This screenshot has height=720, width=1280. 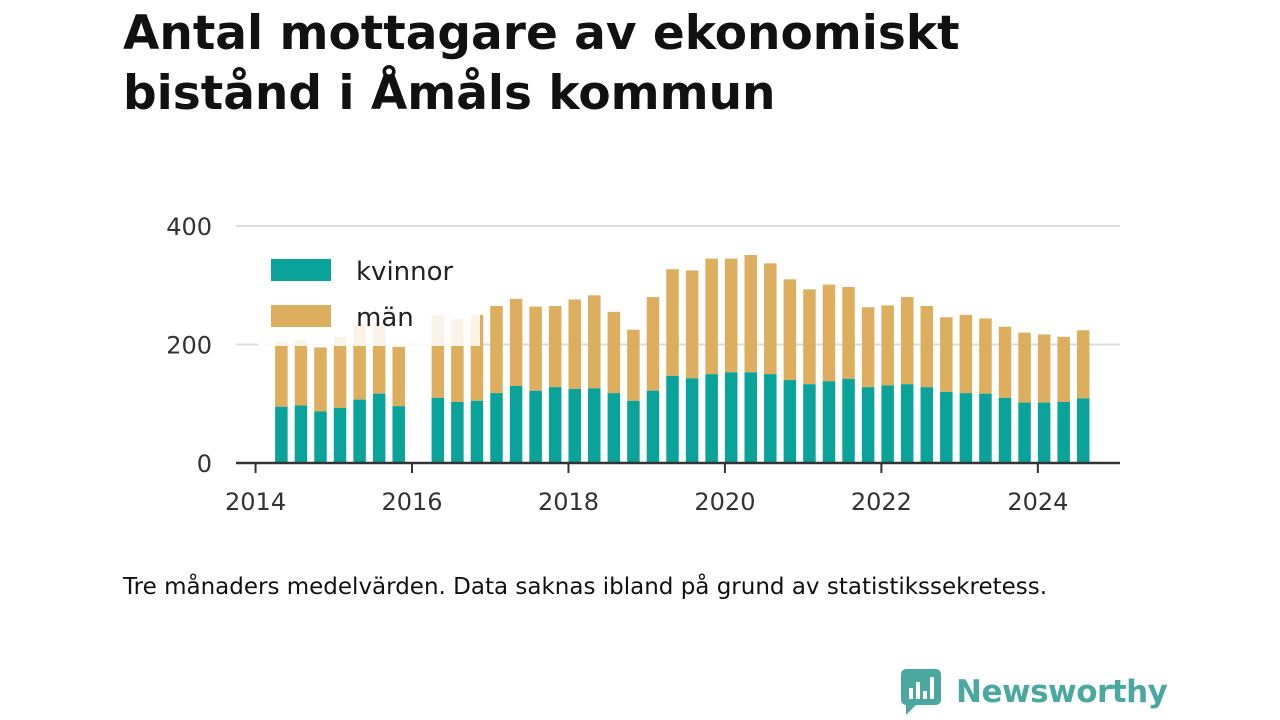 What do you see at coordinates (411, 502) in the screenshot?
I see `x-tick-label: 2016` at bounding box center [411, 502].